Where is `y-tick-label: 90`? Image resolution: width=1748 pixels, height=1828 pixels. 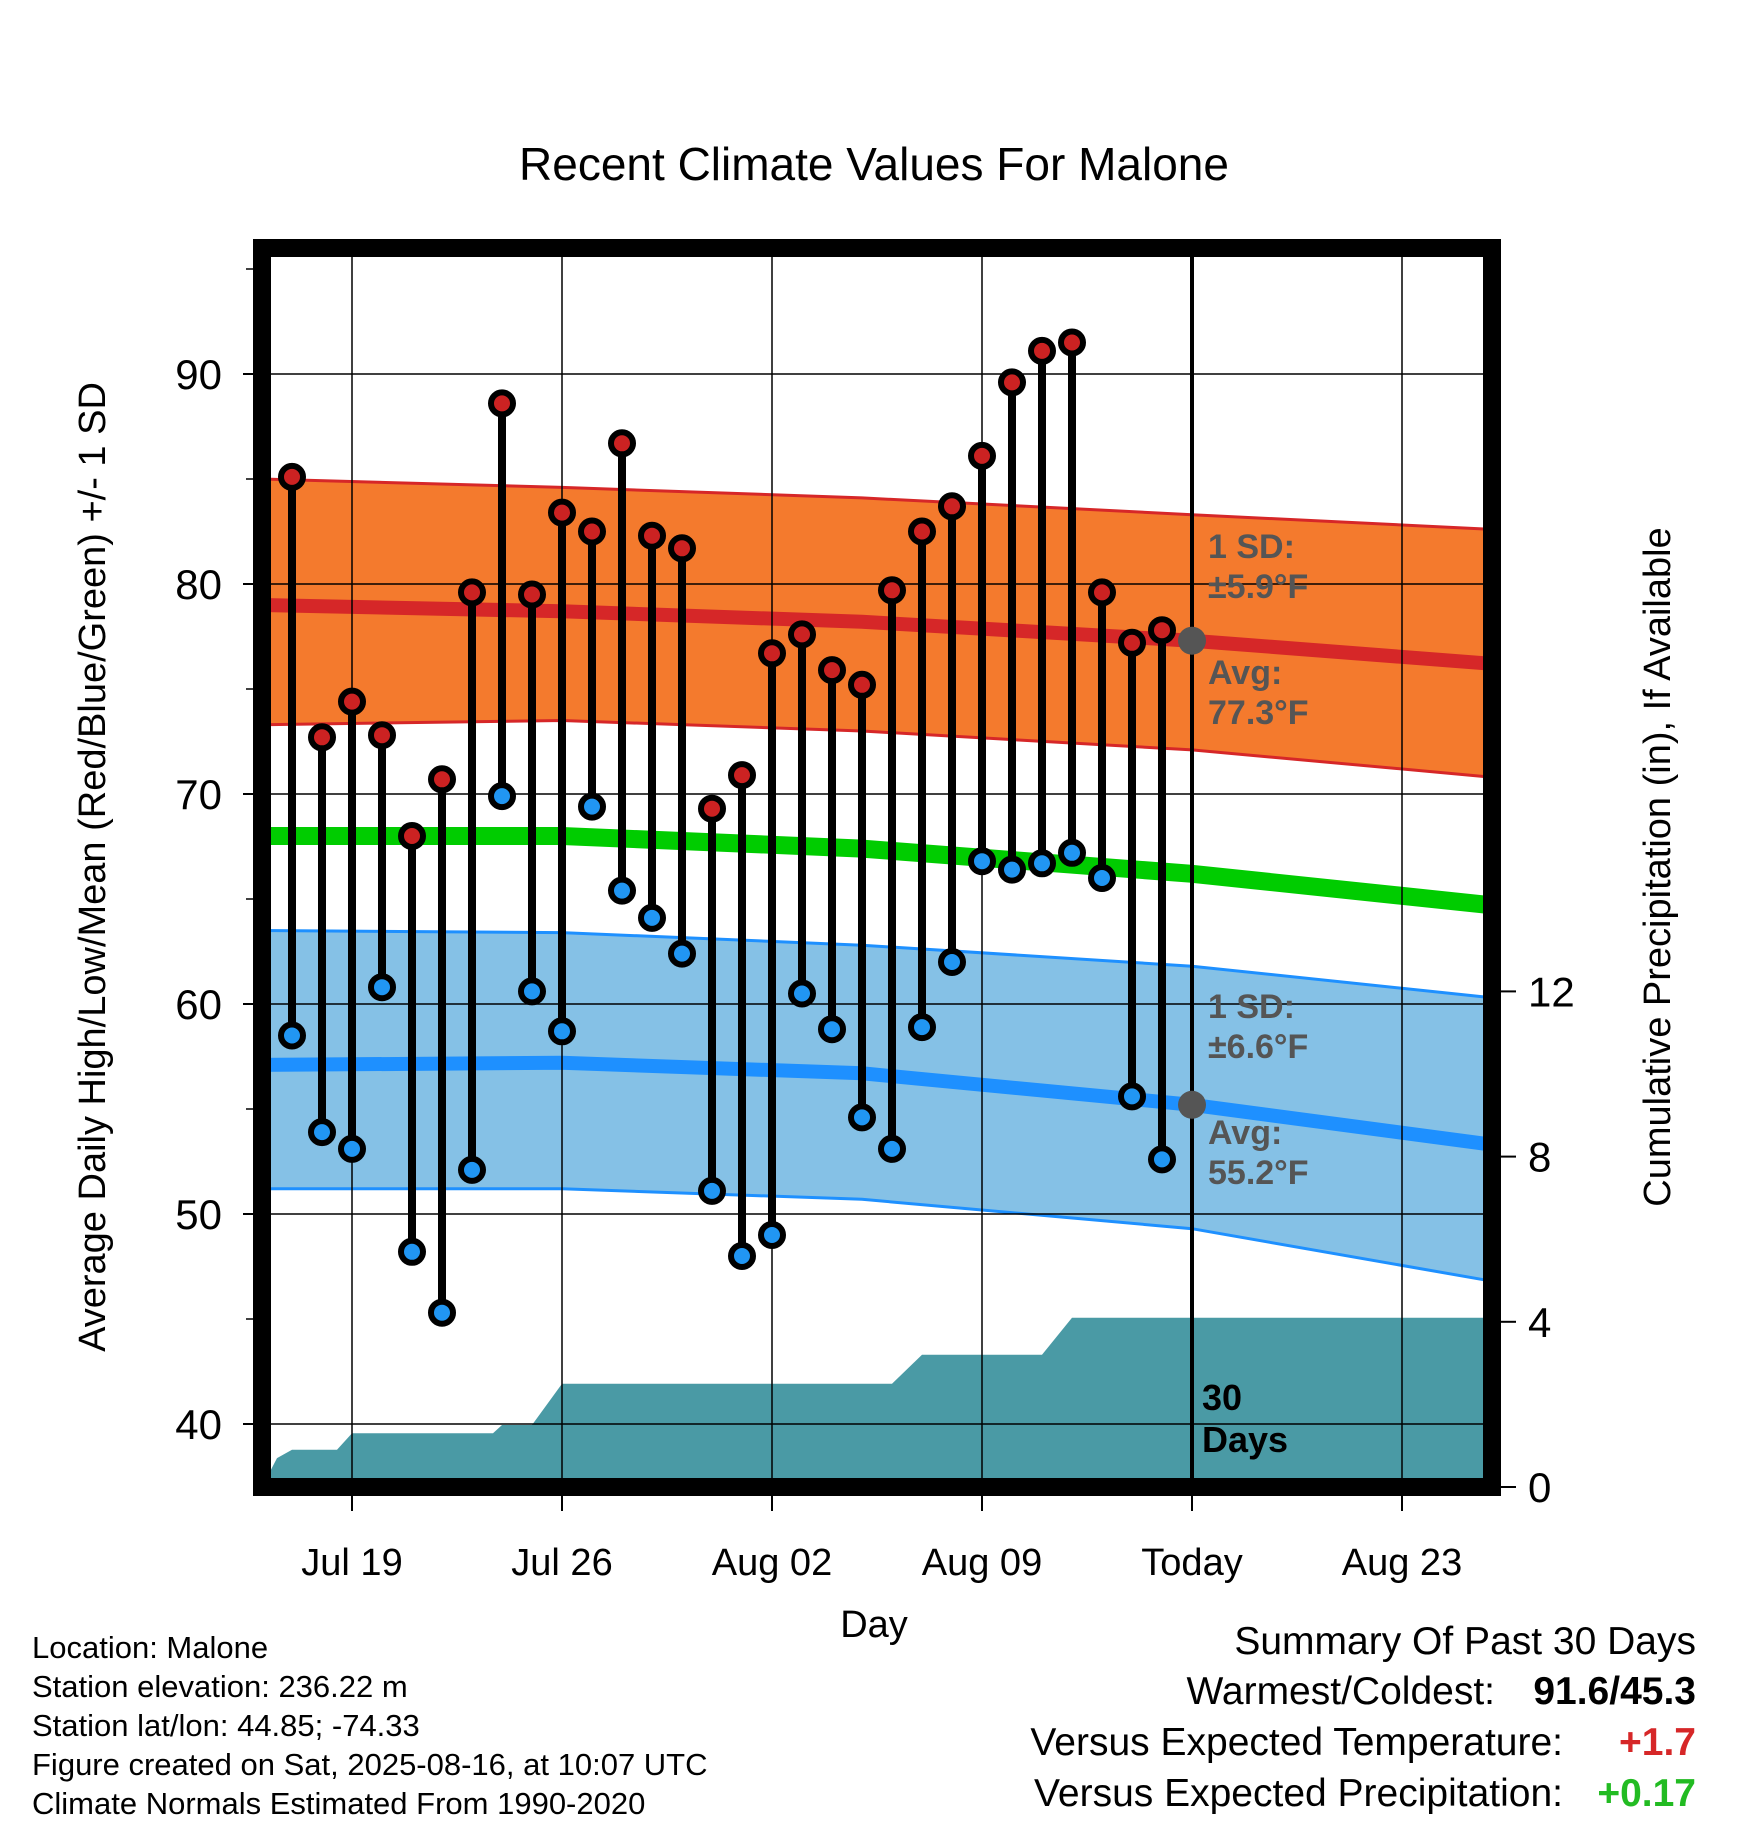 y-tick-label: 90 is located at coordinates (198, 374).